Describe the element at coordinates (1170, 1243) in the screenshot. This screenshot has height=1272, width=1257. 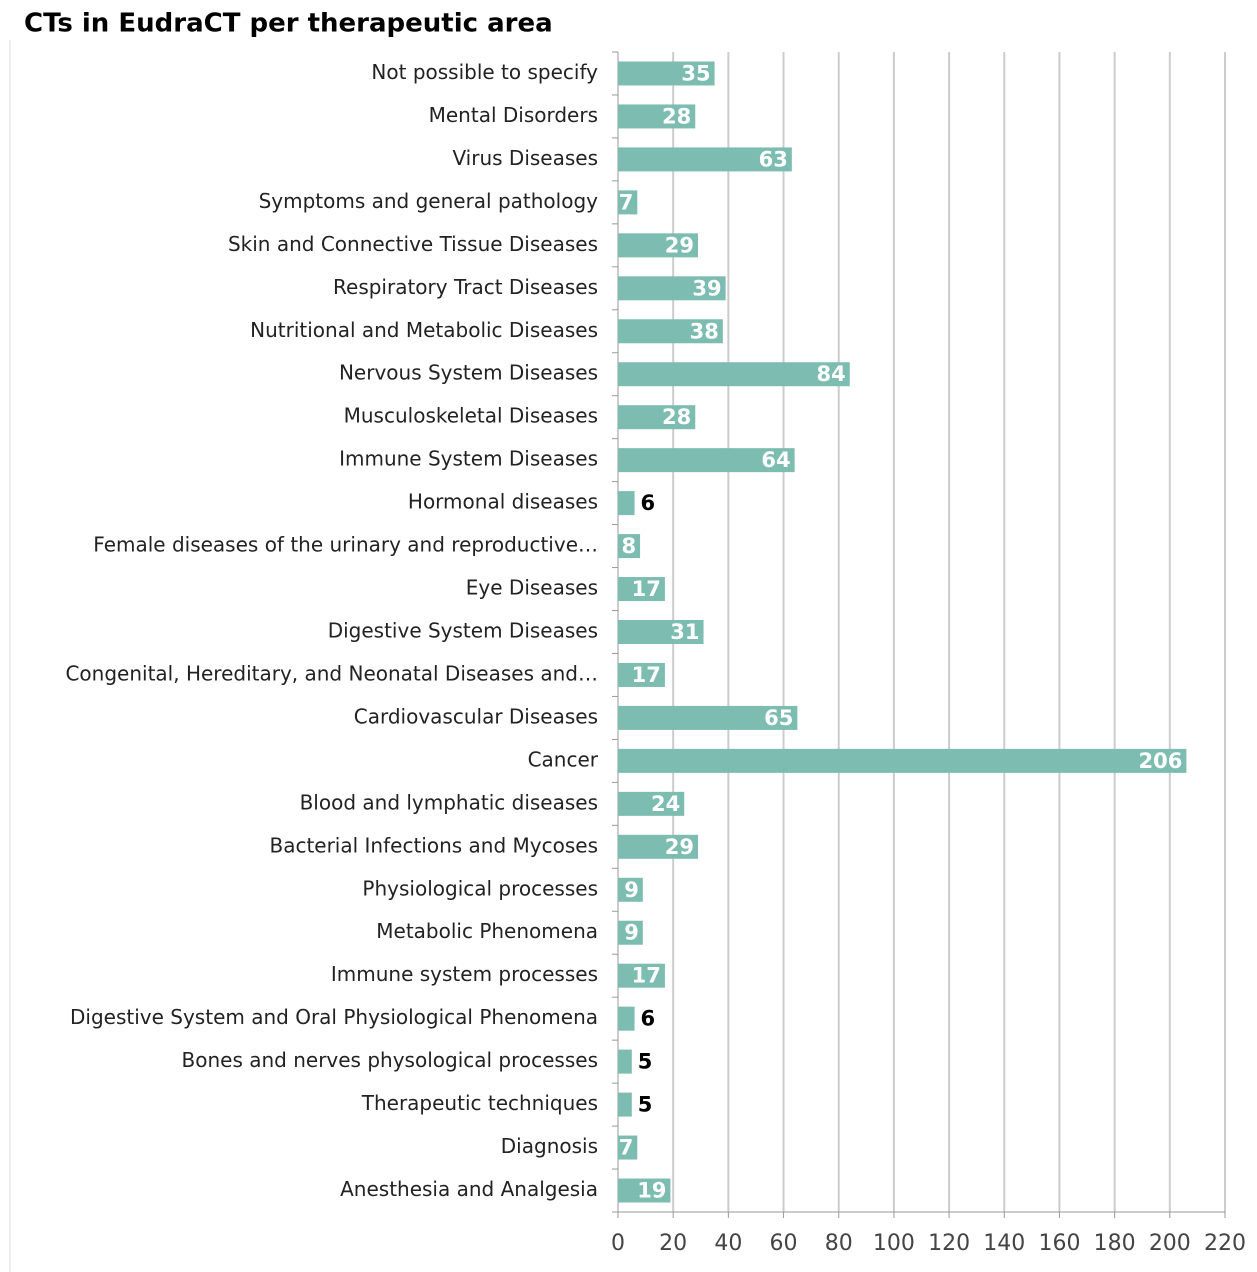
I see `x-tick-label: 200` at that location.